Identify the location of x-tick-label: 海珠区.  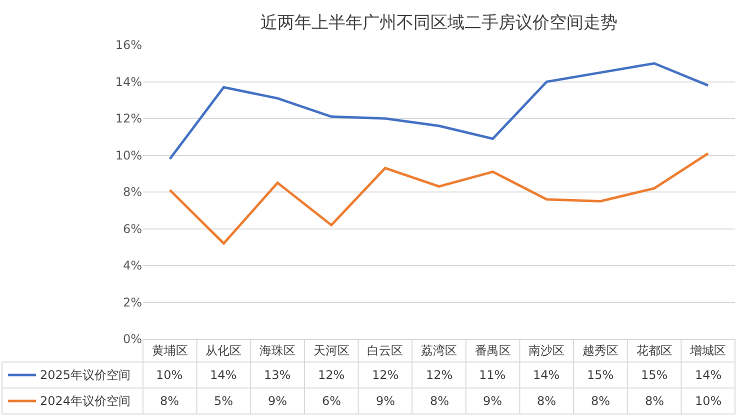
(278, 350).